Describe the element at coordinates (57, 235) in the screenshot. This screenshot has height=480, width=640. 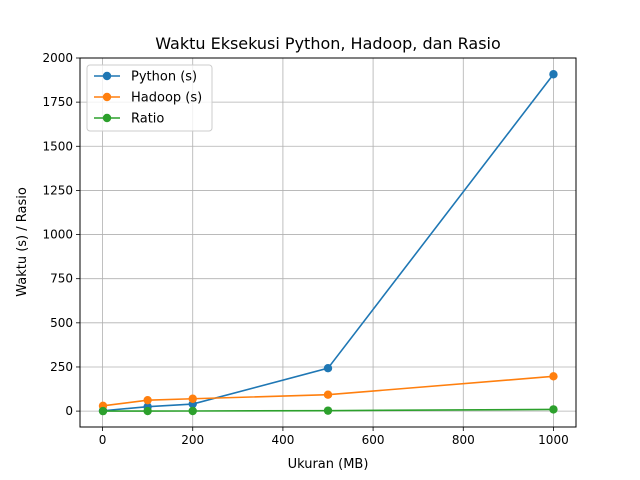
I see `y-tick-label: 1000` at that location.